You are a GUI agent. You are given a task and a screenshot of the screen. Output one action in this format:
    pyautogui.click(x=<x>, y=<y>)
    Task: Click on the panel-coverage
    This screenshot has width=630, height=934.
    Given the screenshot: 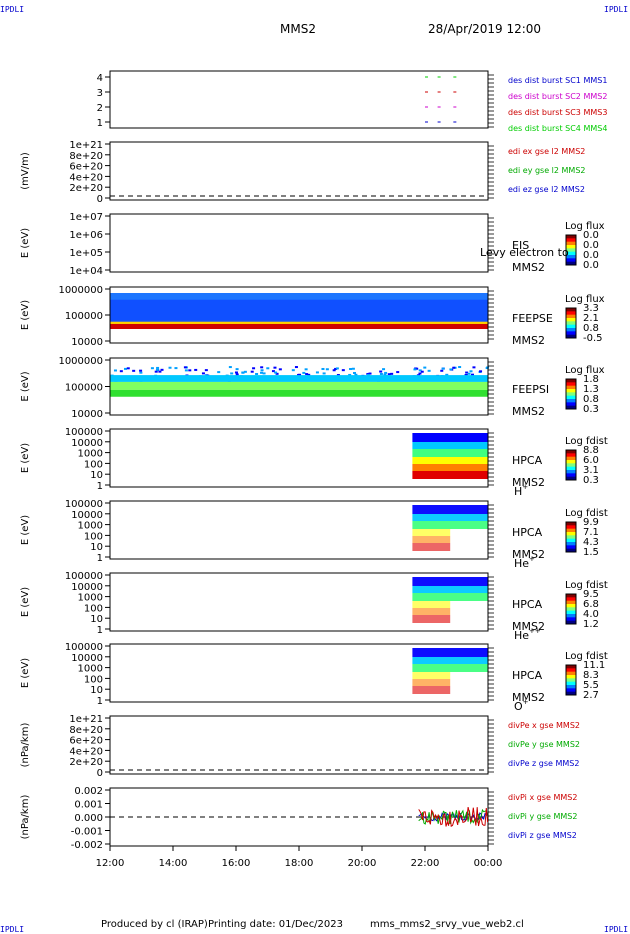 What is the action you would take?
    pyautogui.click(x=299, y=99)
    